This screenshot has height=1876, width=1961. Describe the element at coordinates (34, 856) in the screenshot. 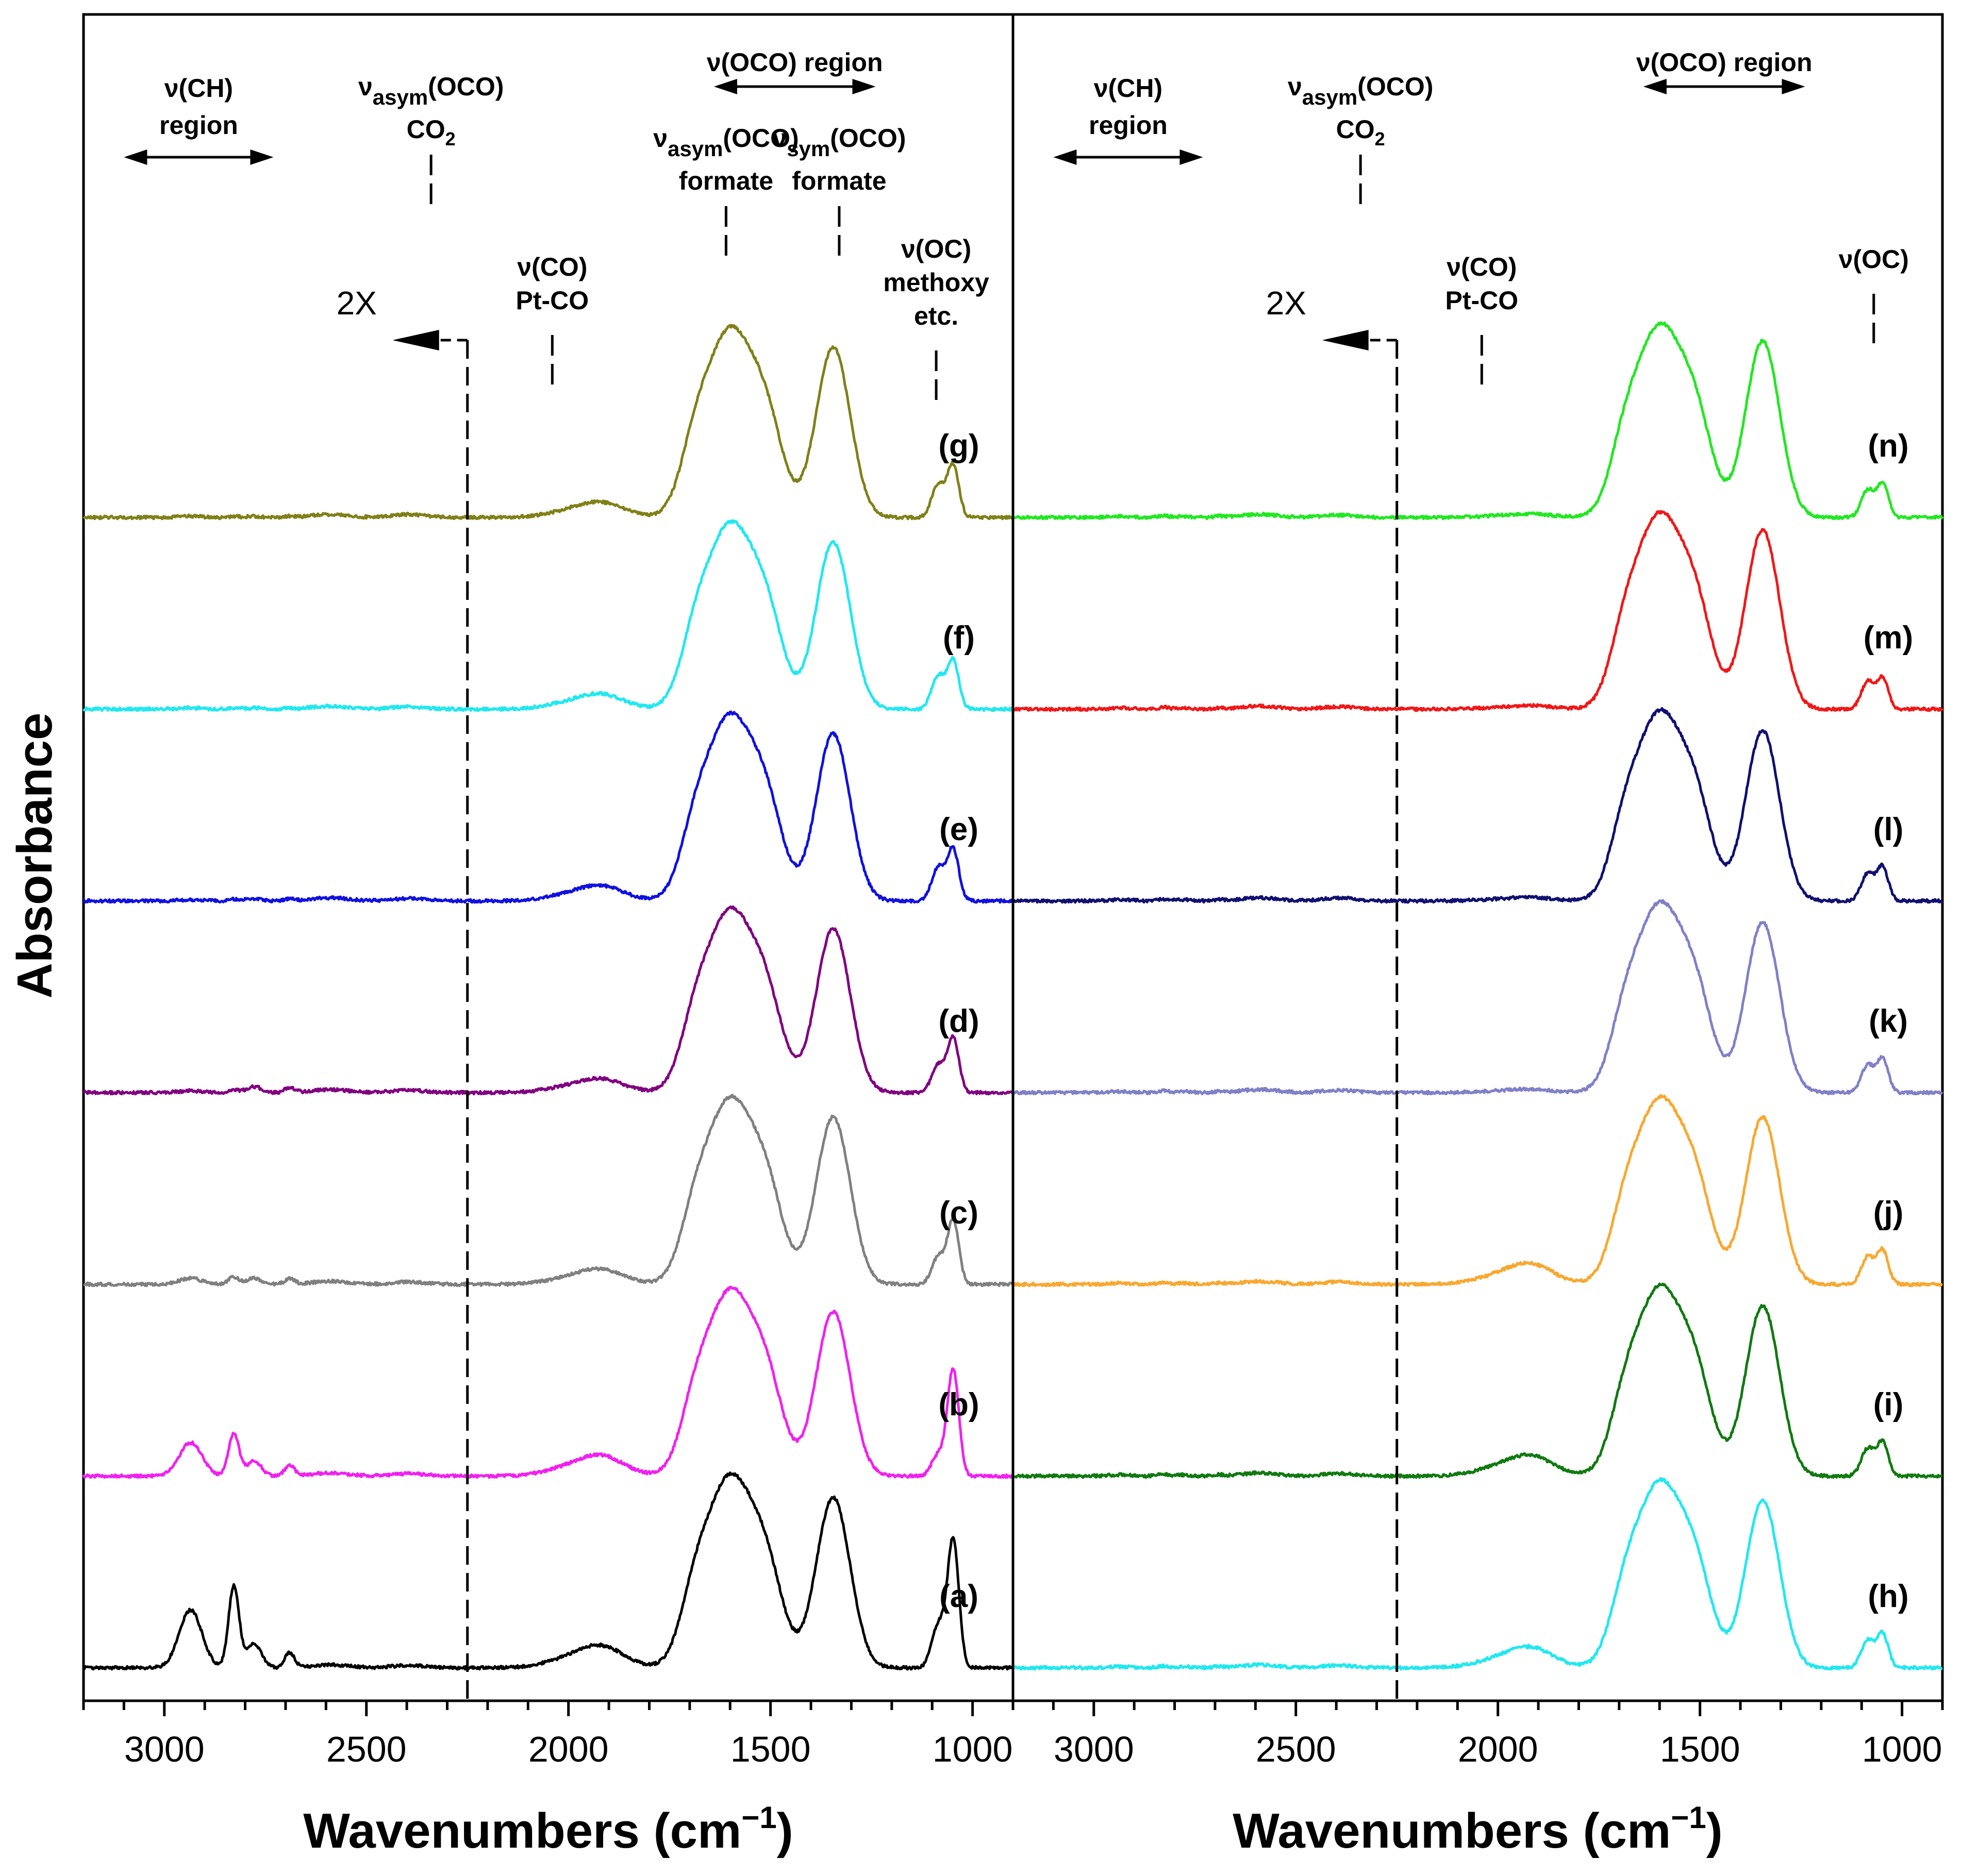

I see `y-axis-label: Absorbance` at that location.